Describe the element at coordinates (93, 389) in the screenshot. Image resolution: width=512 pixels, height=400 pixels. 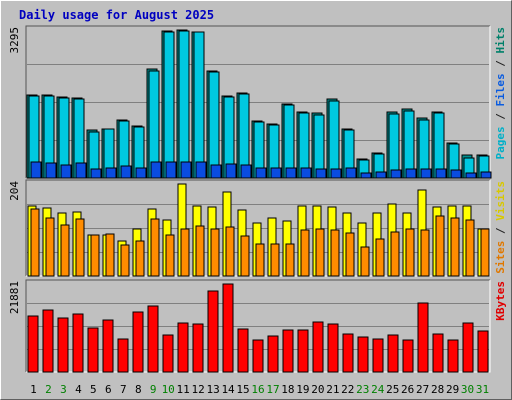
I see `day-label: 5` at that location.